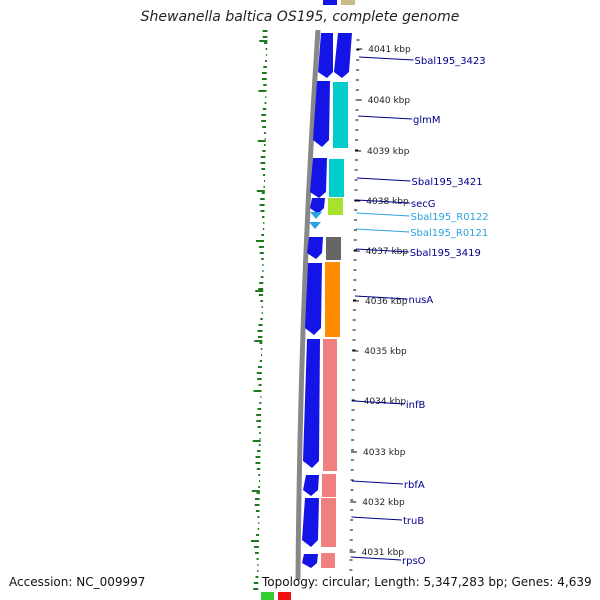  What do you see at coordinates (259, 310) in the screenshot?
I see `gc-content-track` at bounding box center [259, 310].